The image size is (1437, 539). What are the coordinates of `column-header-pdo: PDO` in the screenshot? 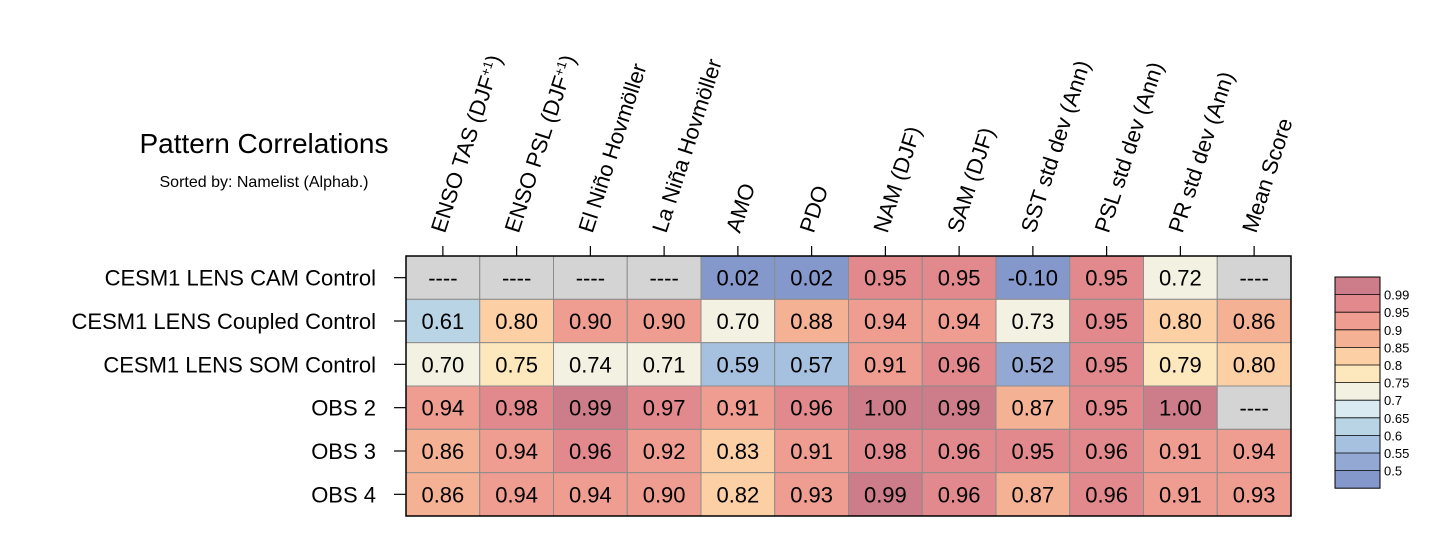 It's located at (814, 208).